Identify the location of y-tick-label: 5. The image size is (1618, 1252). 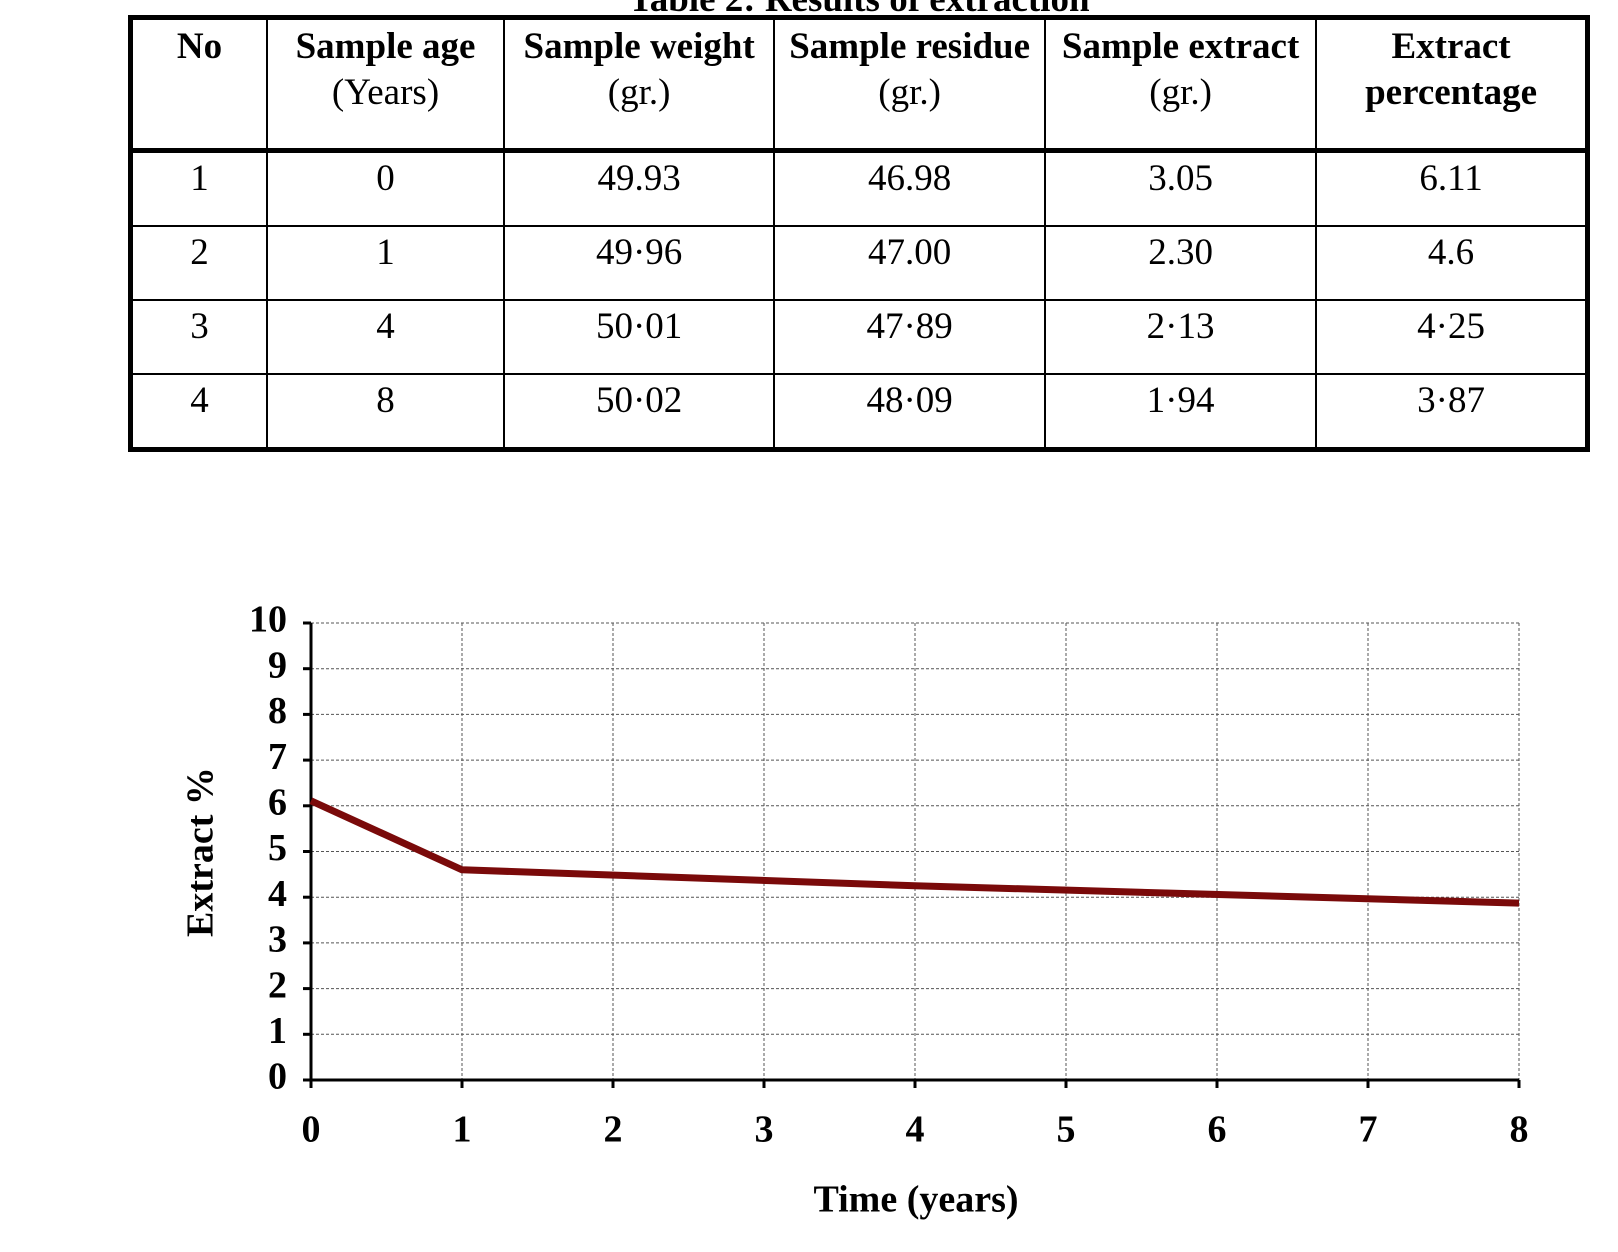
(277, 848).